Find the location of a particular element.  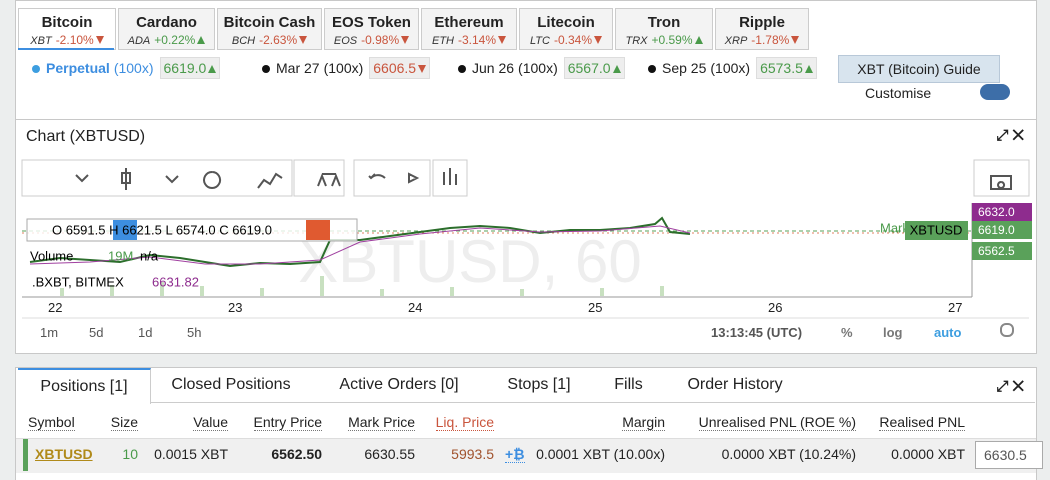

contract: Jun 26 (100x) 6567.0 is located at coordinates (541, 68).